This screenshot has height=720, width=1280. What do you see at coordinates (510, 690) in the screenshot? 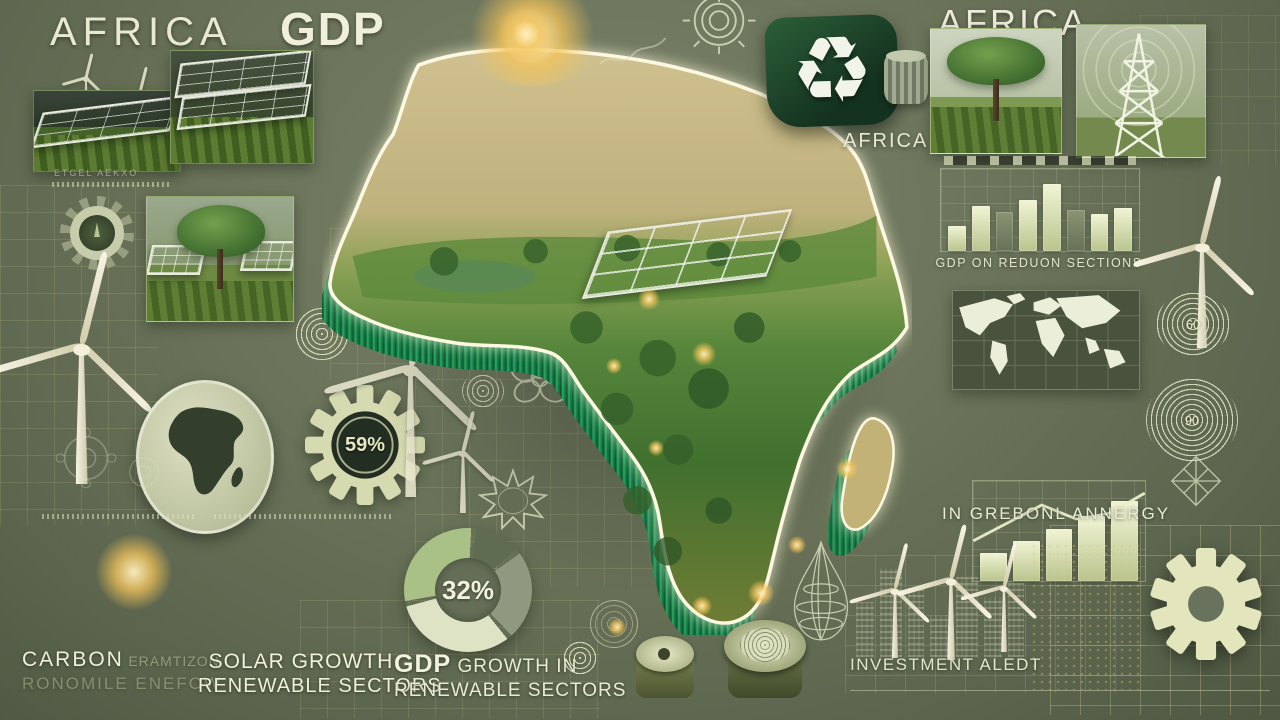
I see `caption-donut-line2: RENEWABLE SECTORS` at bounding box center [510, 690].